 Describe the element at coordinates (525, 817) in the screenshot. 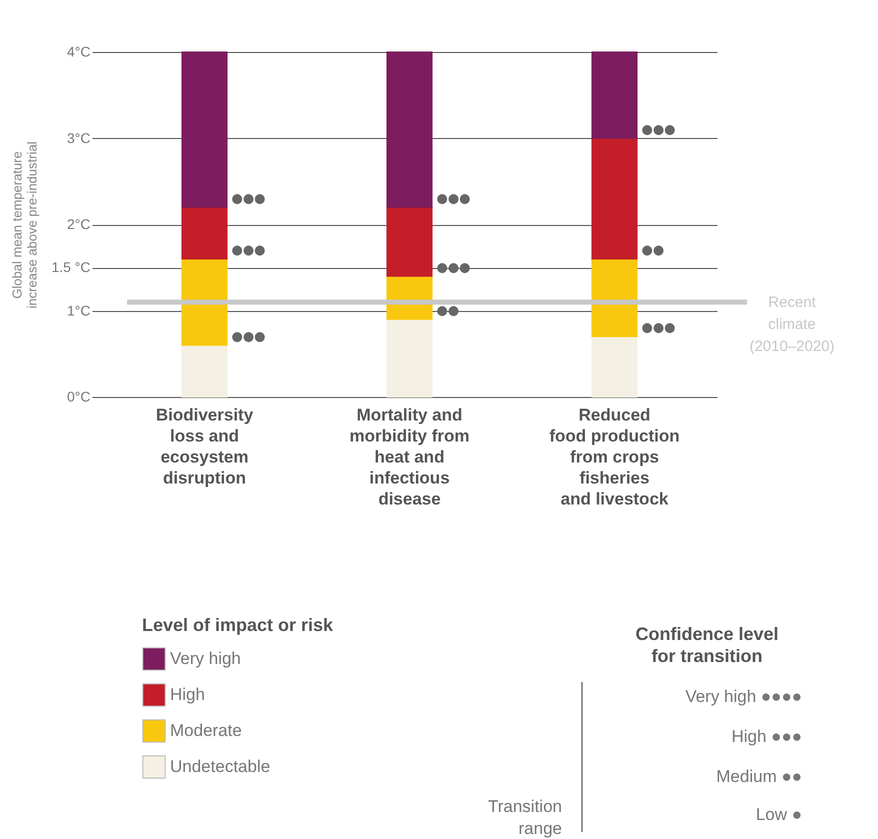

I see `text: Transition range` at that location.